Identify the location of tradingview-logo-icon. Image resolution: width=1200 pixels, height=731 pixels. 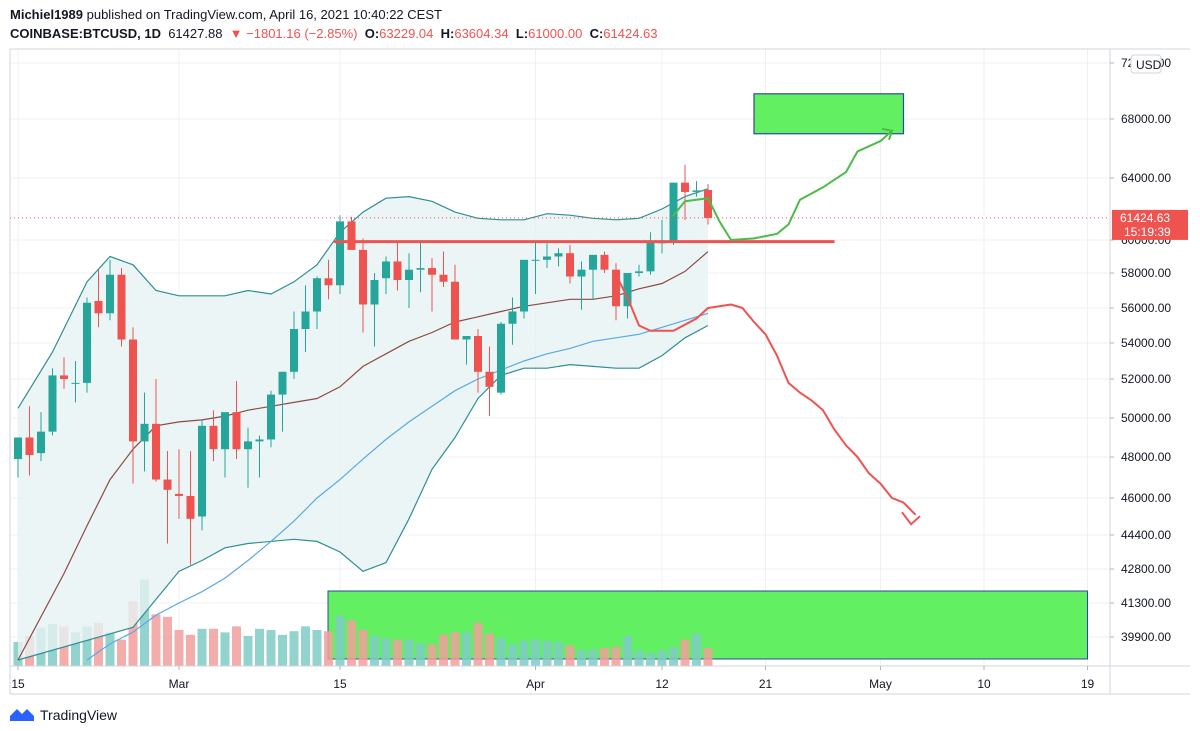
(22, 715).